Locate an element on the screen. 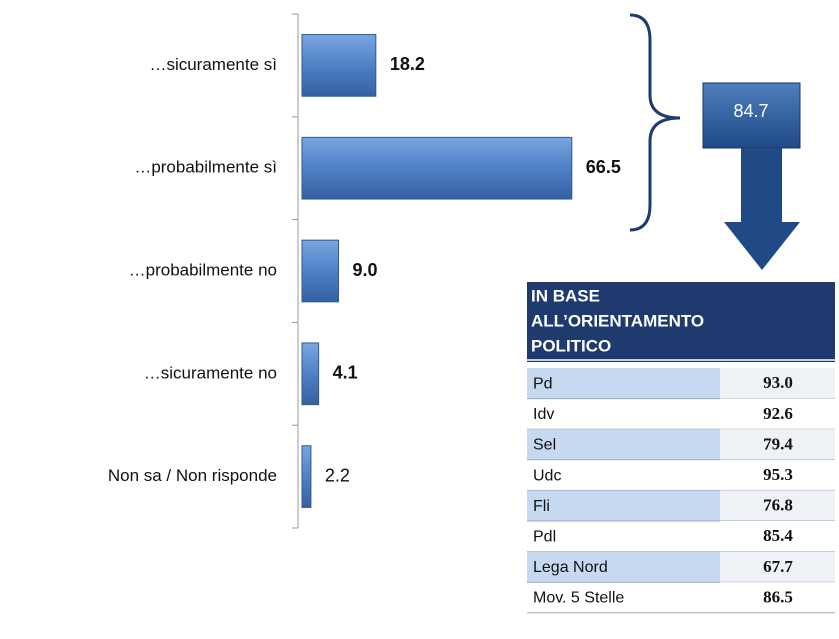  row-value: 95.3 is located at coordinates (778, 474).